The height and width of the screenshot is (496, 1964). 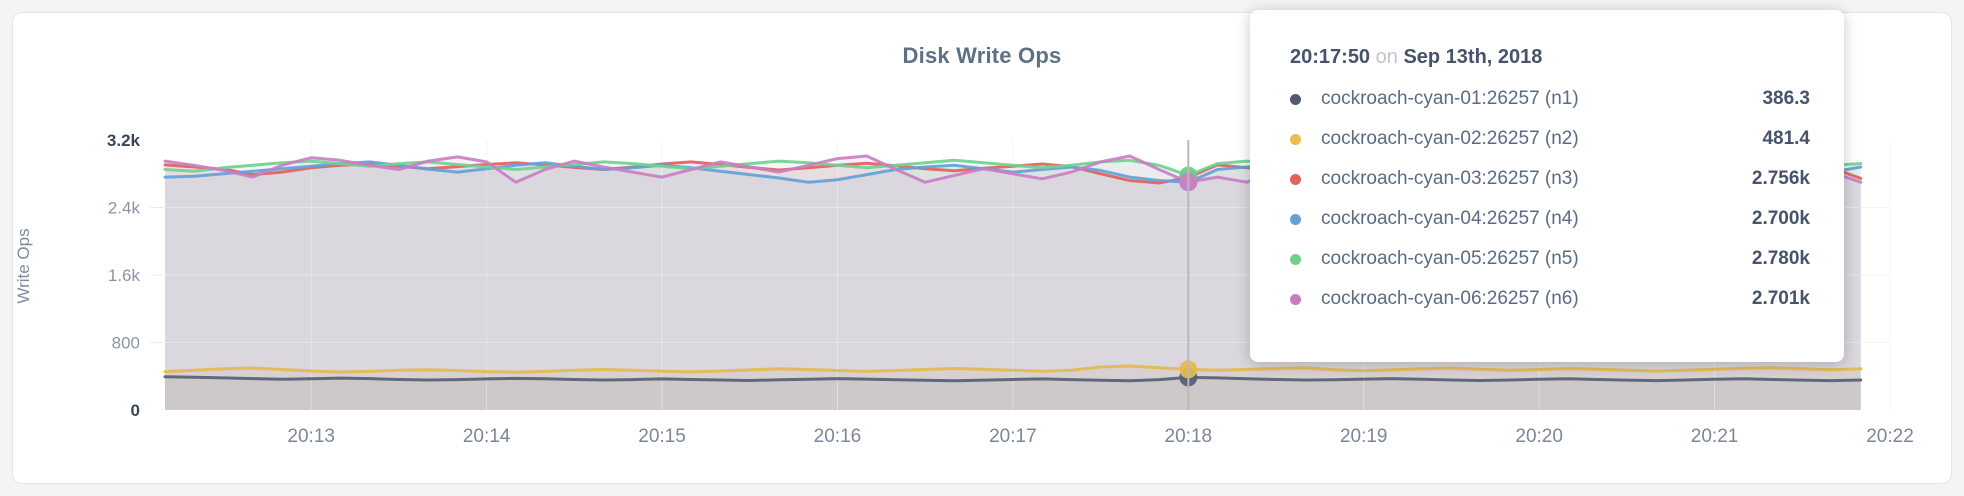 I want to click on chart-title: Disk Write Ops, so click(x=982, y=55).